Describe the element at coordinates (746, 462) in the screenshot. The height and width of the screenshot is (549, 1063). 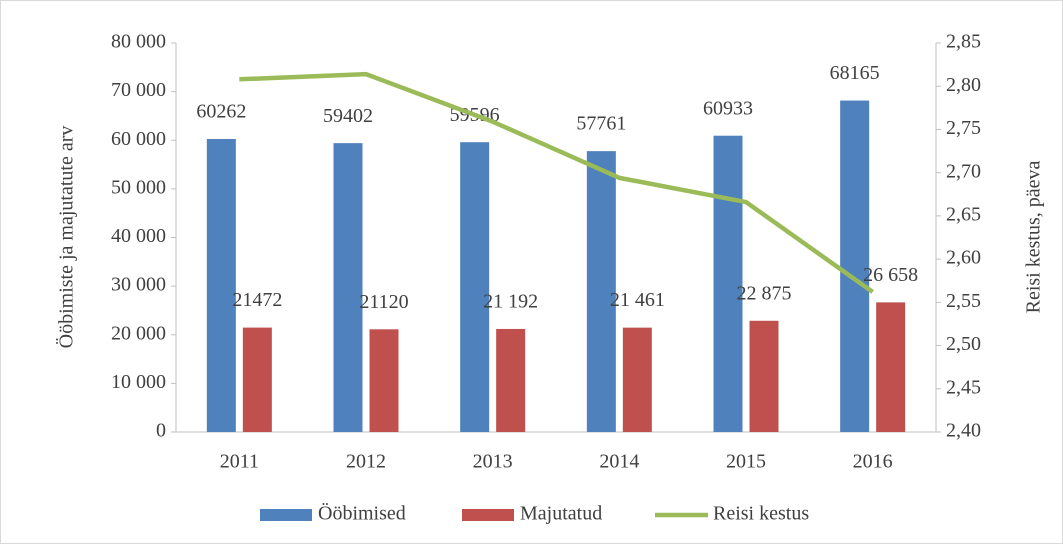
I see `x-tick-label: 2015` at that location.